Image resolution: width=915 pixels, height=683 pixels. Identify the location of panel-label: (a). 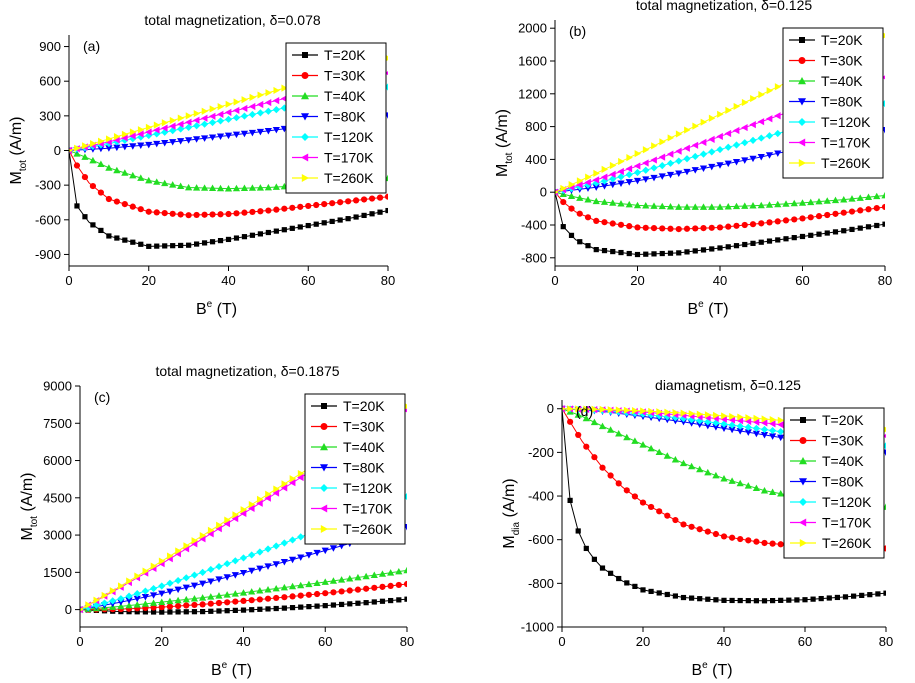
(91, 46).